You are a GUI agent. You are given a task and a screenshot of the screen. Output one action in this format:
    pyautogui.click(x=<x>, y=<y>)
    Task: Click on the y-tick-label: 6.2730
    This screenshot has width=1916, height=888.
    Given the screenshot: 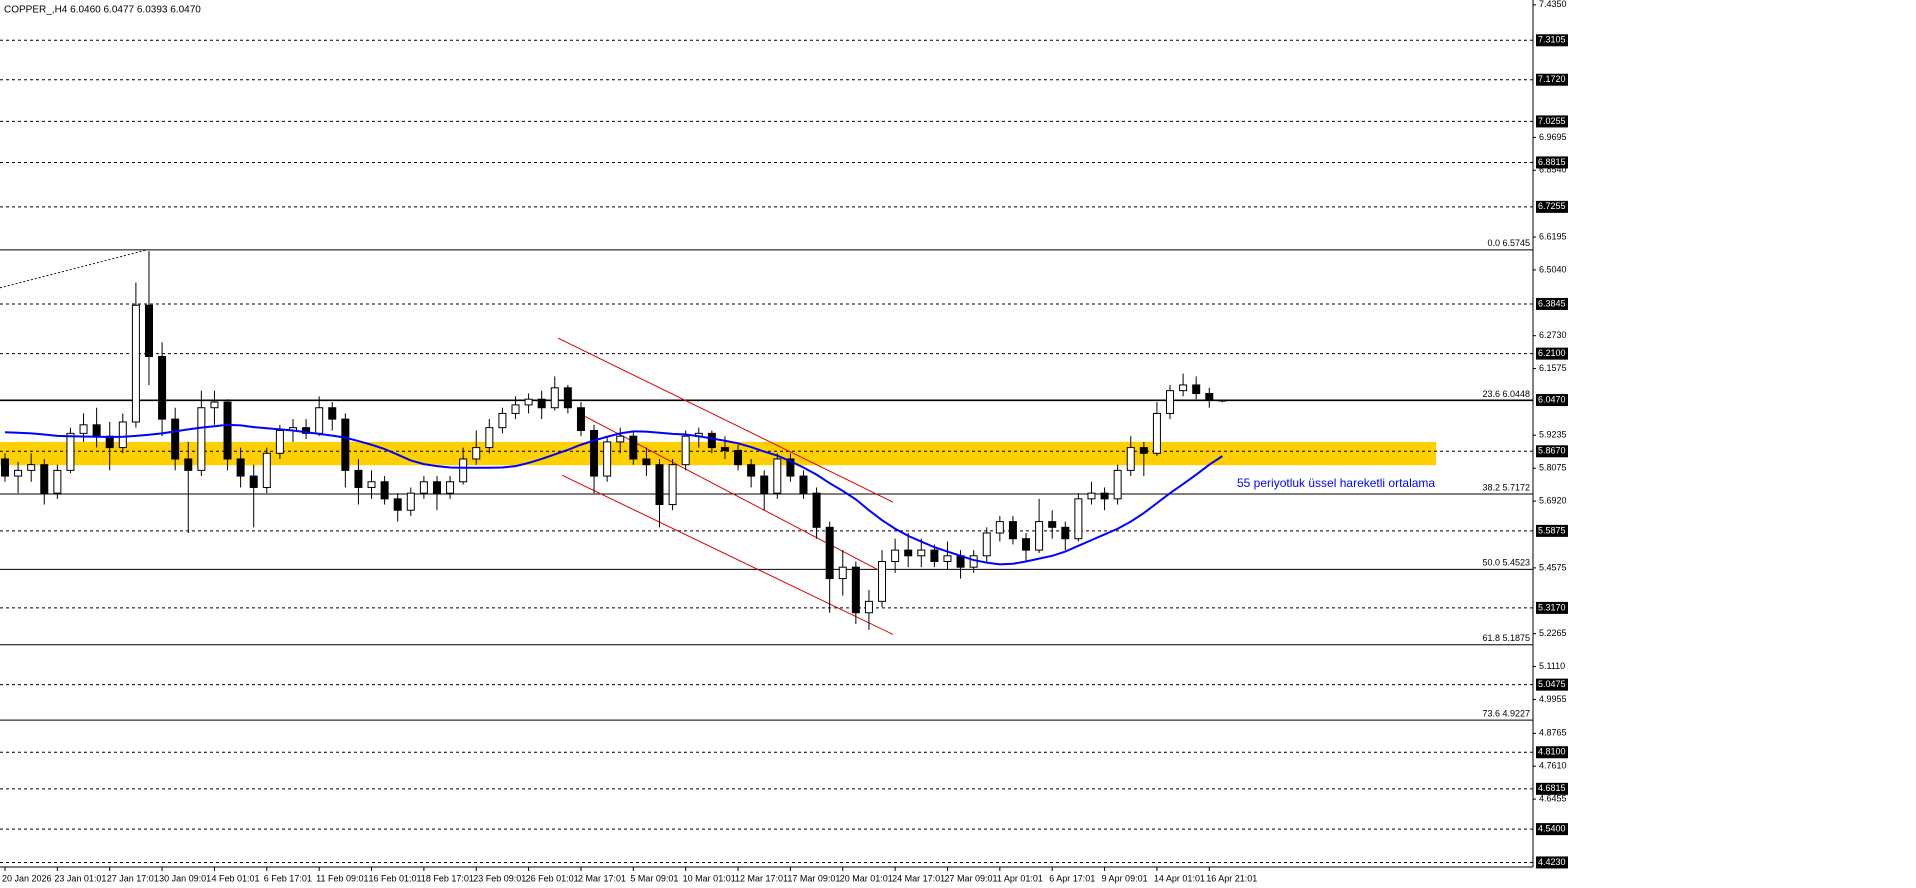 What is the action you would take?
    pyautogui.click(x=1553, y=335)
    